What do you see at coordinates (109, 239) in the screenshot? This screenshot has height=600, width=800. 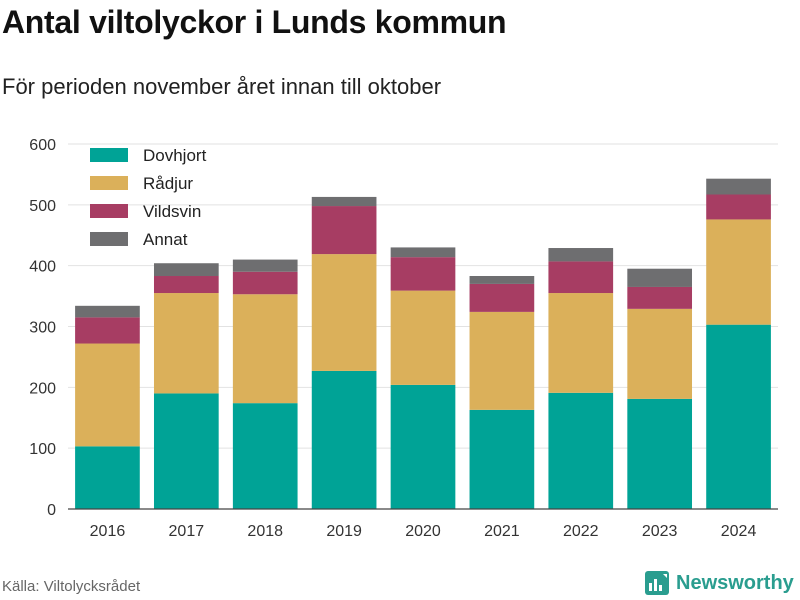 I see `legend-swatch-annat` at bounding box center [109, 239].